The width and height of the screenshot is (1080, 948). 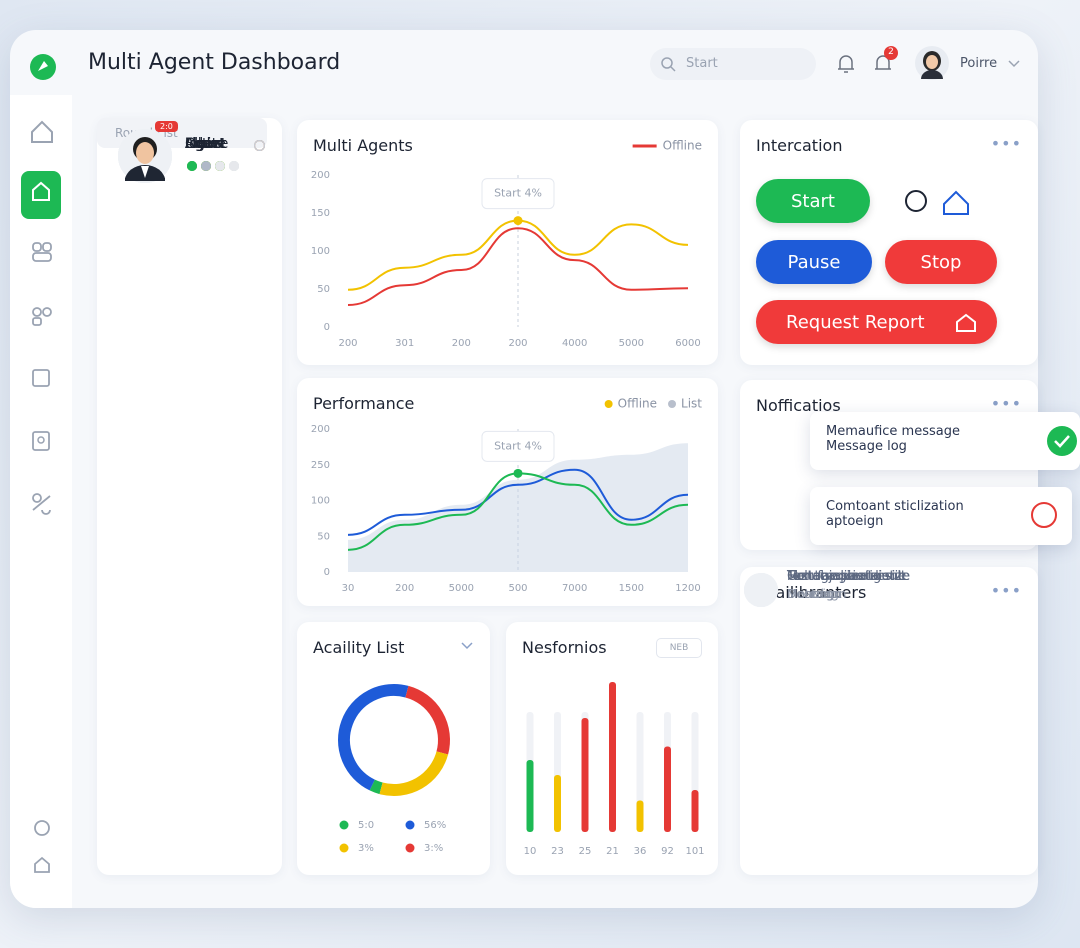 I want to click on activity-title: Text fangine disult, so click(x=847, y=576).